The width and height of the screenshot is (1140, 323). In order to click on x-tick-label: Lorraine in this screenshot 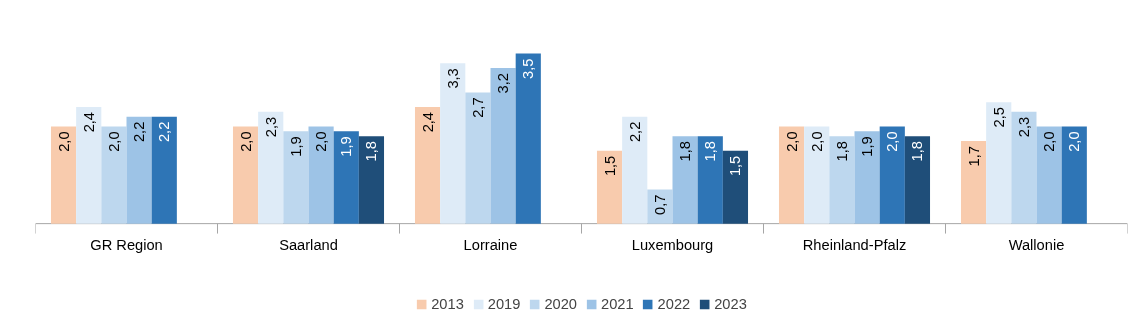, I will do `click(490, 244)`.